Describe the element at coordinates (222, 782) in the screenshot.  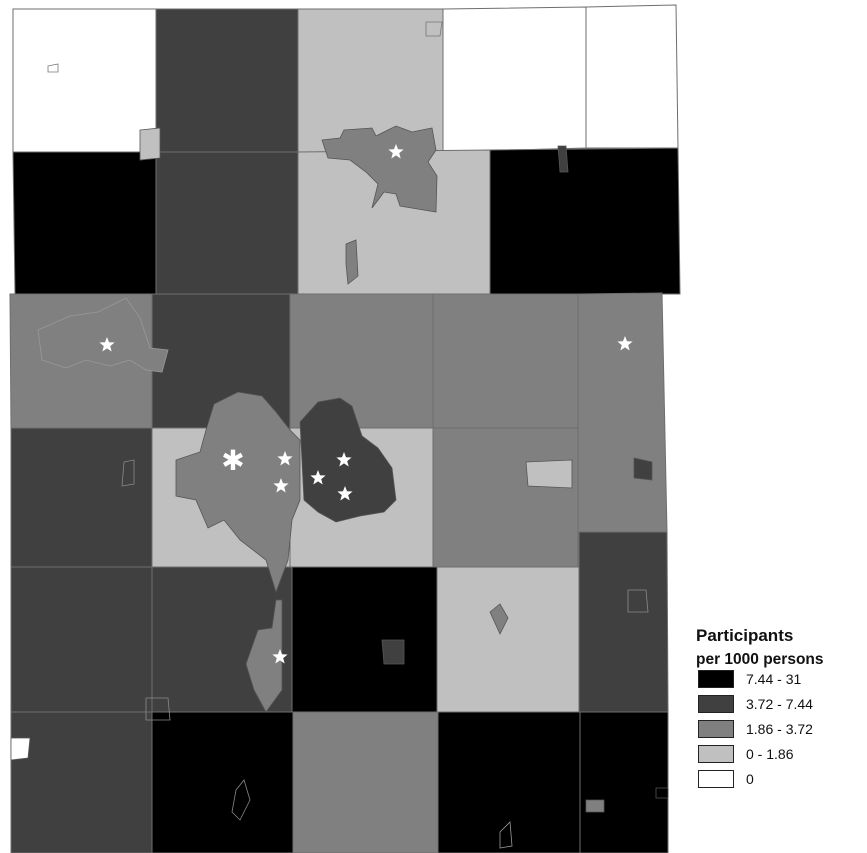
I see `township-r5-c1` at that location.